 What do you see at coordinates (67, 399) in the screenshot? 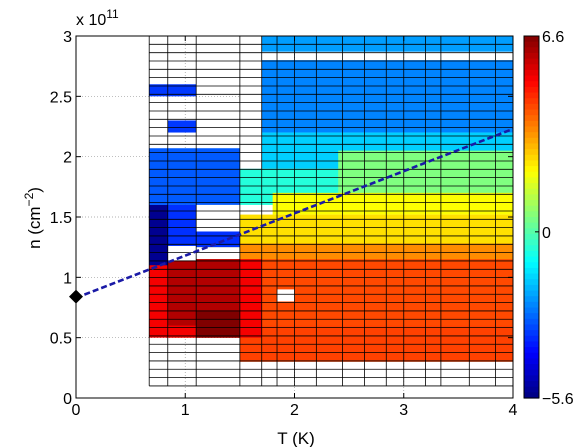
I see `y-tick-label: 0` at bounding box center [67, 399].